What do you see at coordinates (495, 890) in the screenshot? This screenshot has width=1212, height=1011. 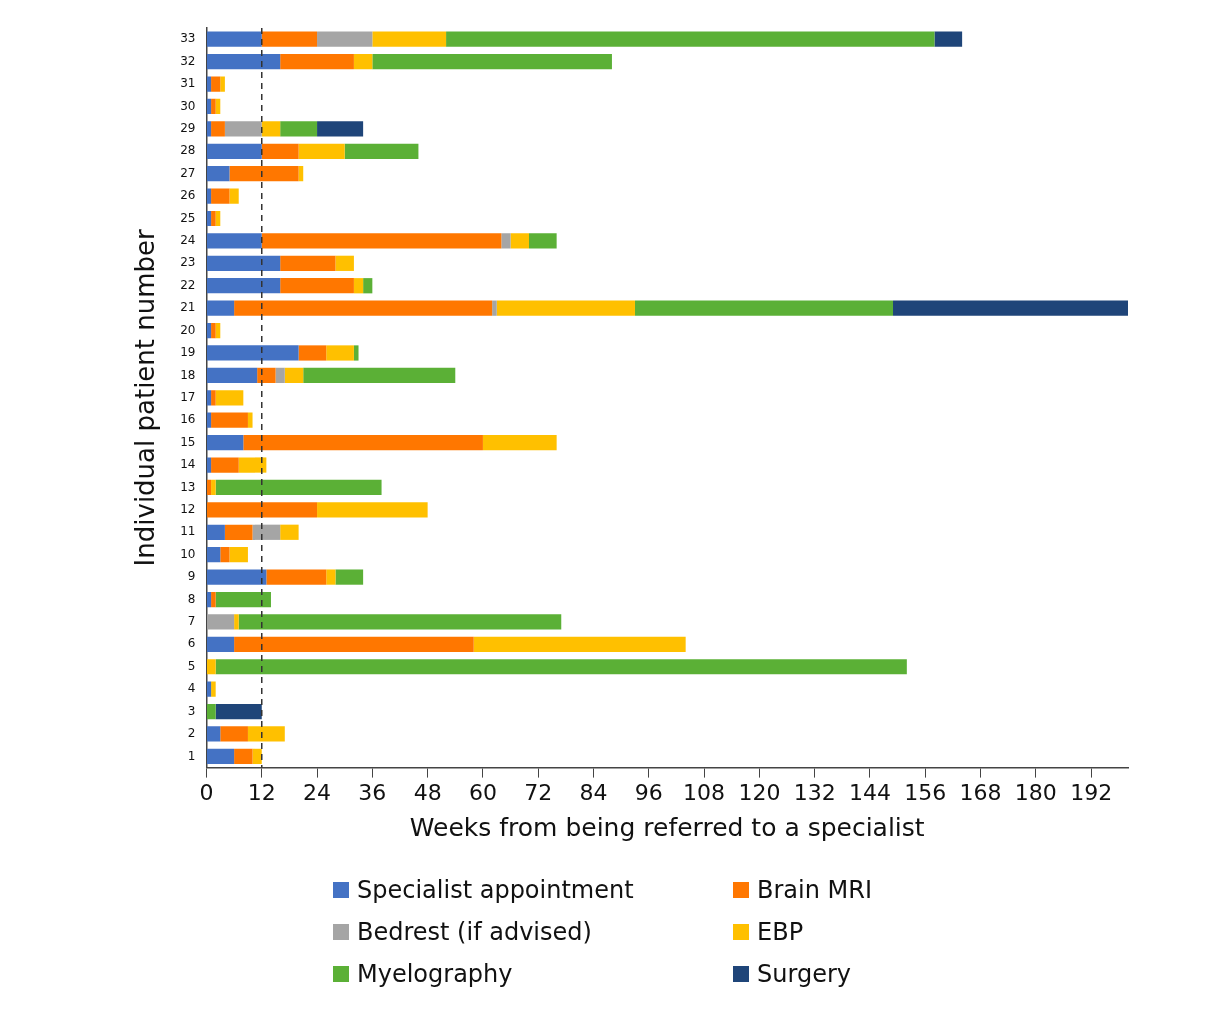 I see `legend-label: Specialist appointment` at bounding box center [495, 890].